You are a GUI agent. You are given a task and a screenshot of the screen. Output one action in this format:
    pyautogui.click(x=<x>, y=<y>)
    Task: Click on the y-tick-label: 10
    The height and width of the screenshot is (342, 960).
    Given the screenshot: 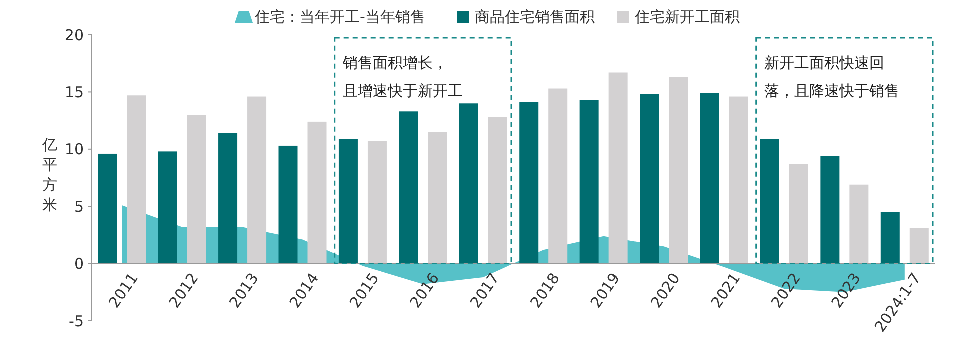 What is the action you would take?
    pyautogui.click(x=74, y=149)
    